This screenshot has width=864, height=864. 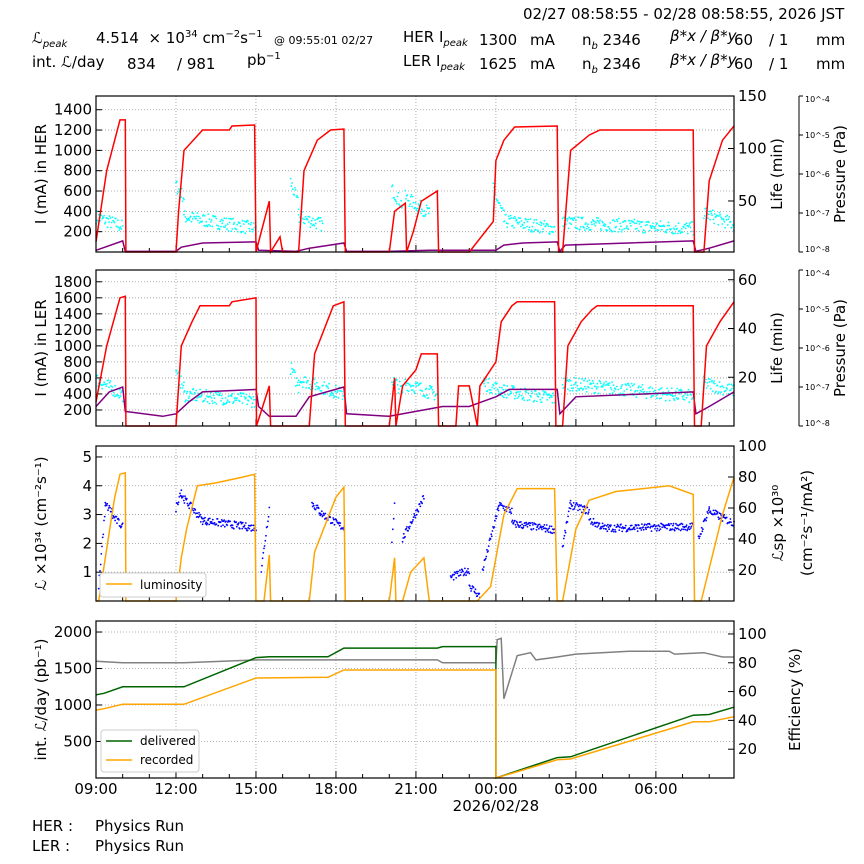 I want to click on her-beta-label: β*x / β*y, so click(x=703, y=36).